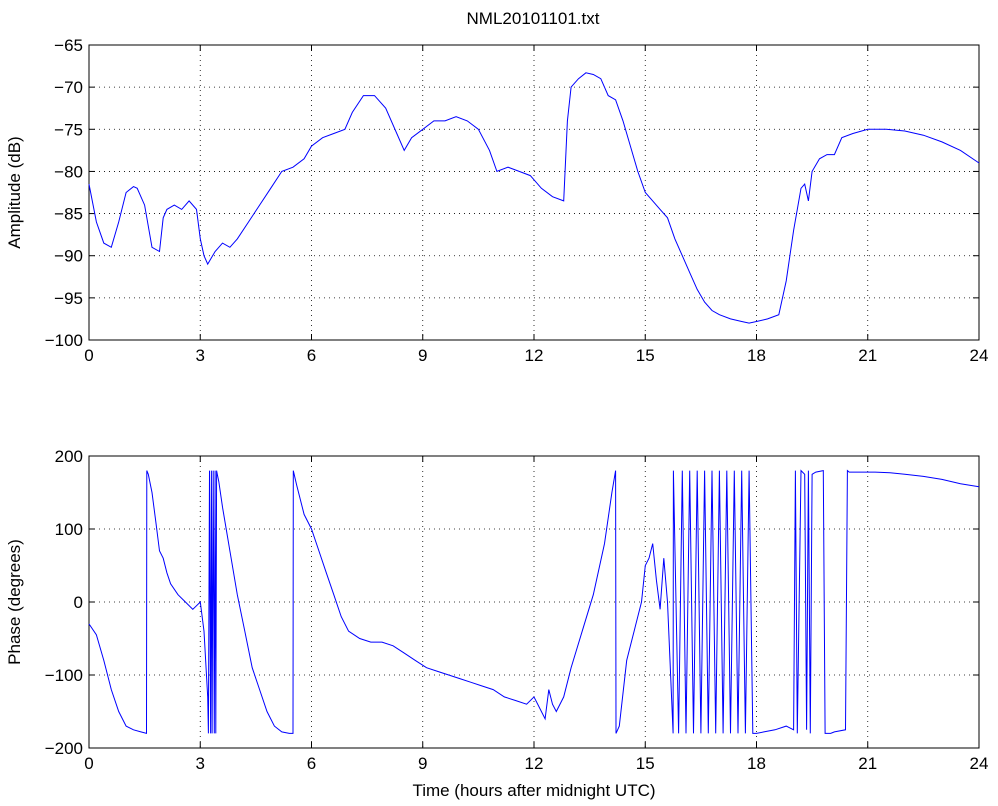  What do you see at coordinates (68, 45) in the screenshot?
I see `amplitude-y-tick-label: −65` at bounding box center [68, 45].